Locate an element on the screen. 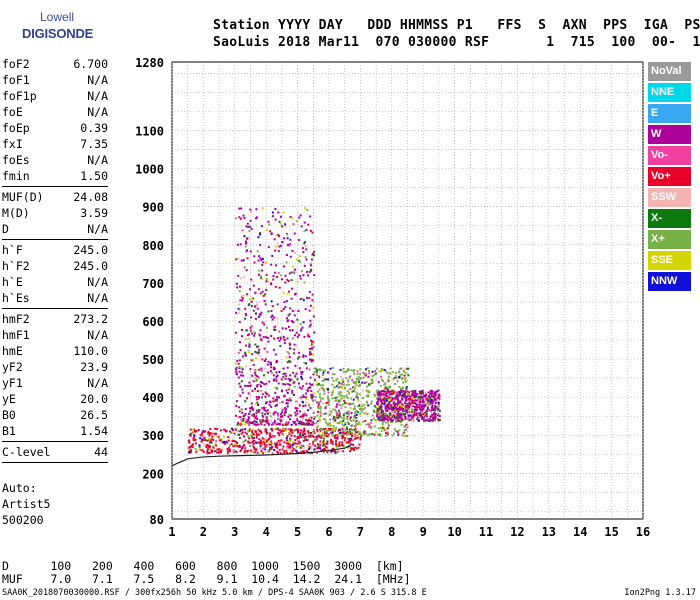  param-name: h`F2 is located at coordinates (16, 266).